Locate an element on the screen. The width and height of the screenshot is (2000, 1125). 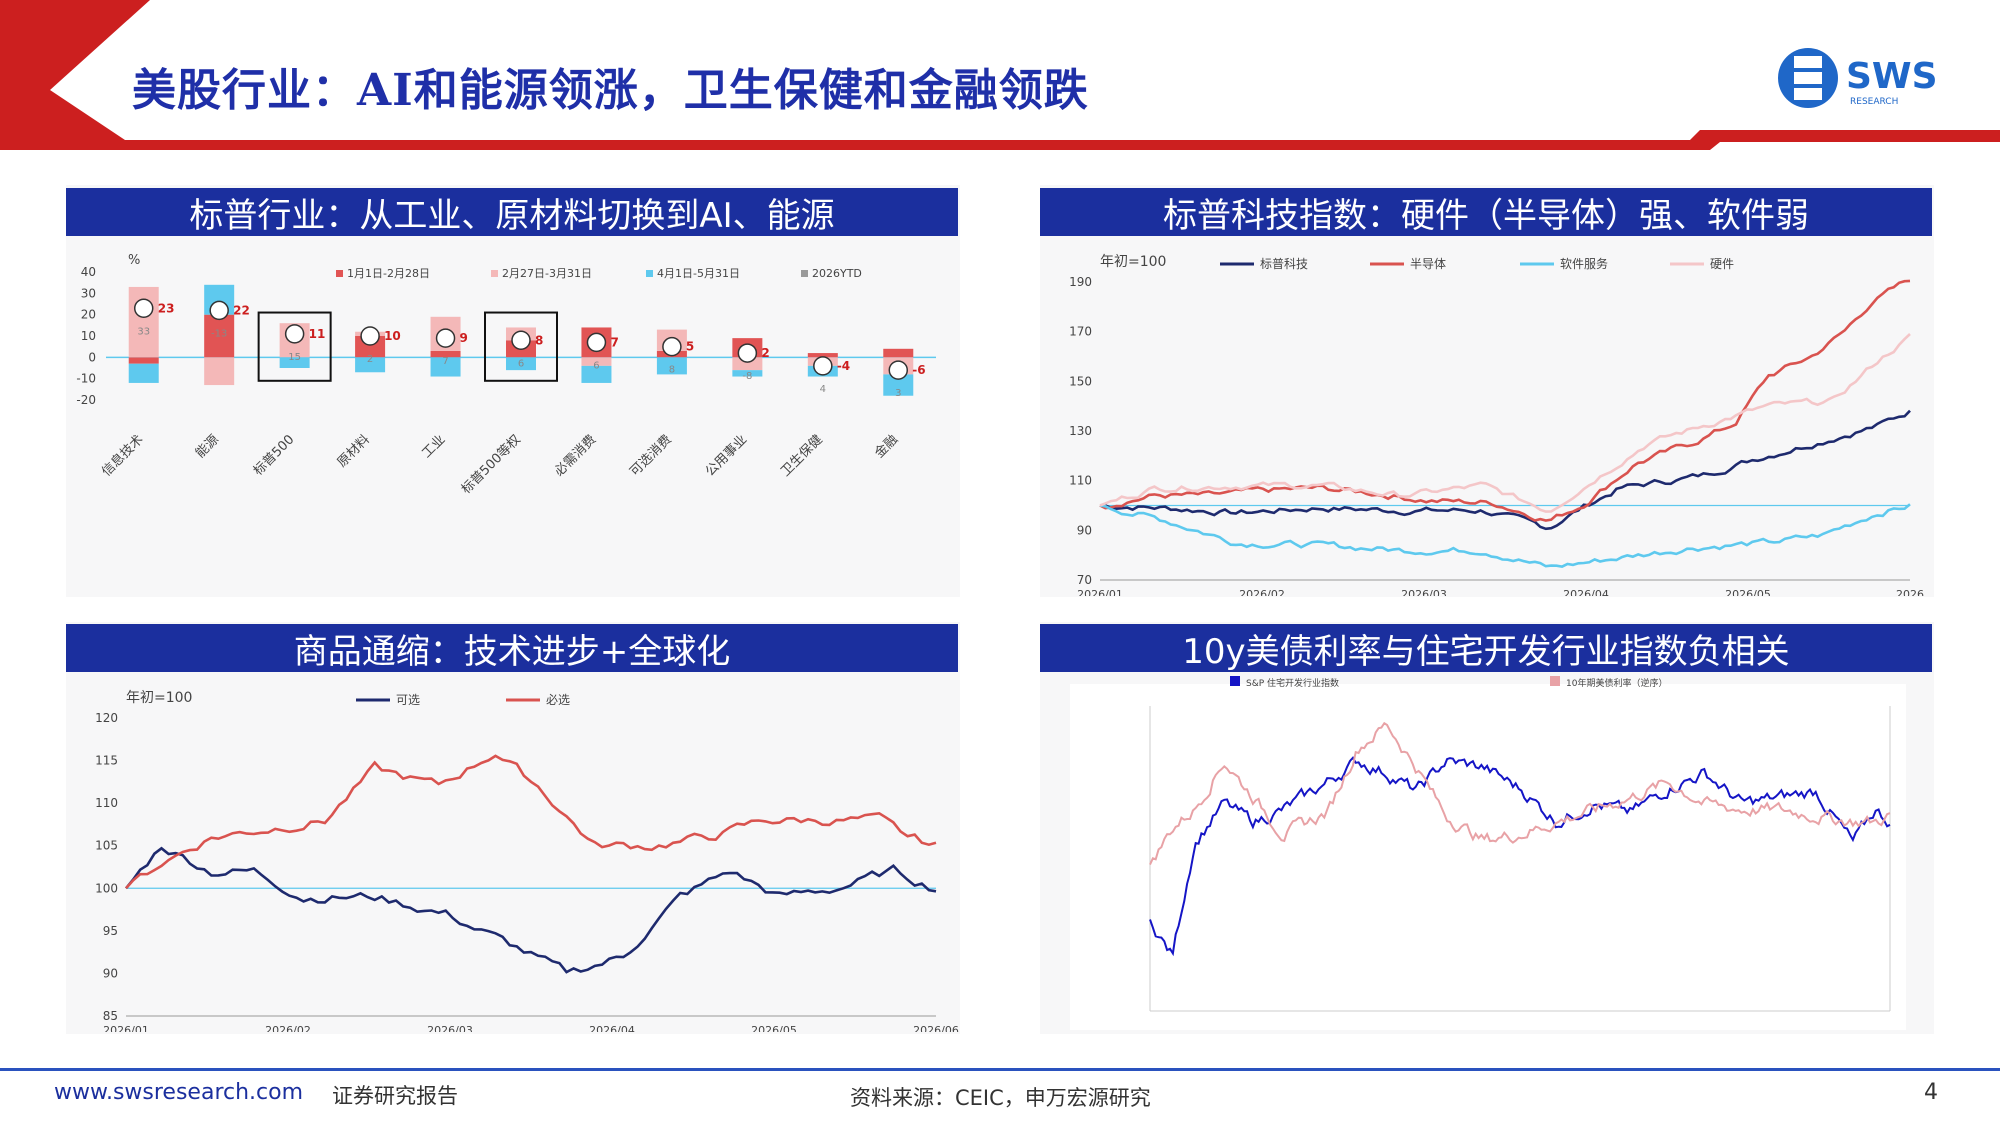
sws-logo-mark-icon: SWS RESEARCH is located at coordinates (1858, 78).